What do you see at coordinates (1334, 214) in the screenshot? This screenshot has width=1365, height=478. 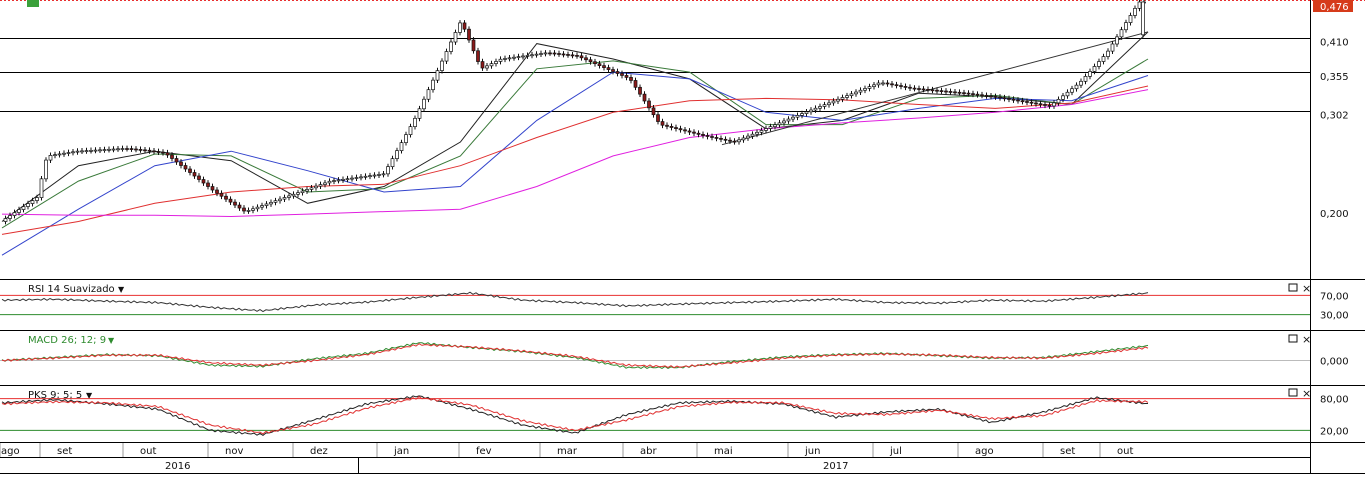 I see `price-axis-label: 0,200` at bounding box center [1334, 214].